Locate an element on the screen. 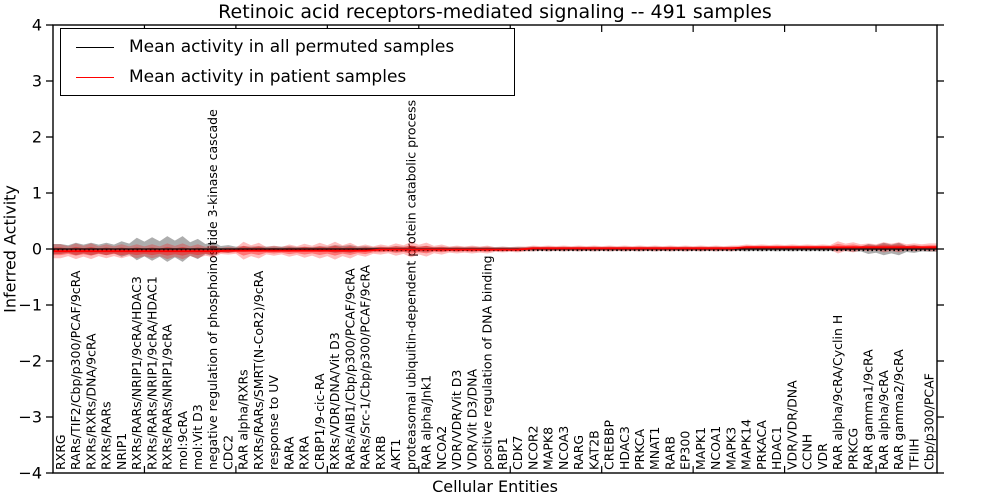  category-label: RARG is located at coordinates (578, 452).